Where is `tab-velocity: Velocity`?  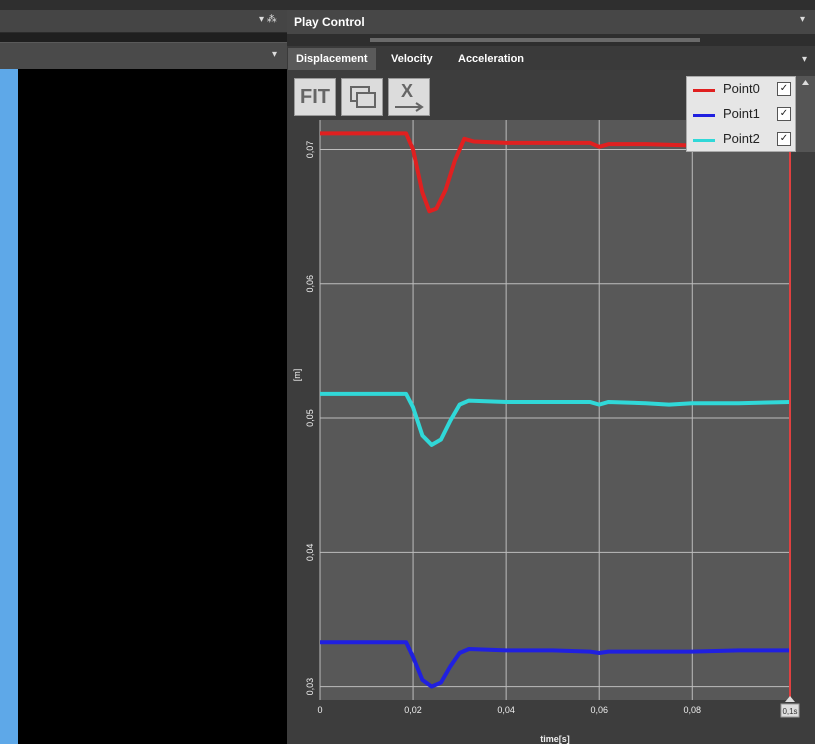 tab-velocity: Velocity is located at coordinates (412, 59).